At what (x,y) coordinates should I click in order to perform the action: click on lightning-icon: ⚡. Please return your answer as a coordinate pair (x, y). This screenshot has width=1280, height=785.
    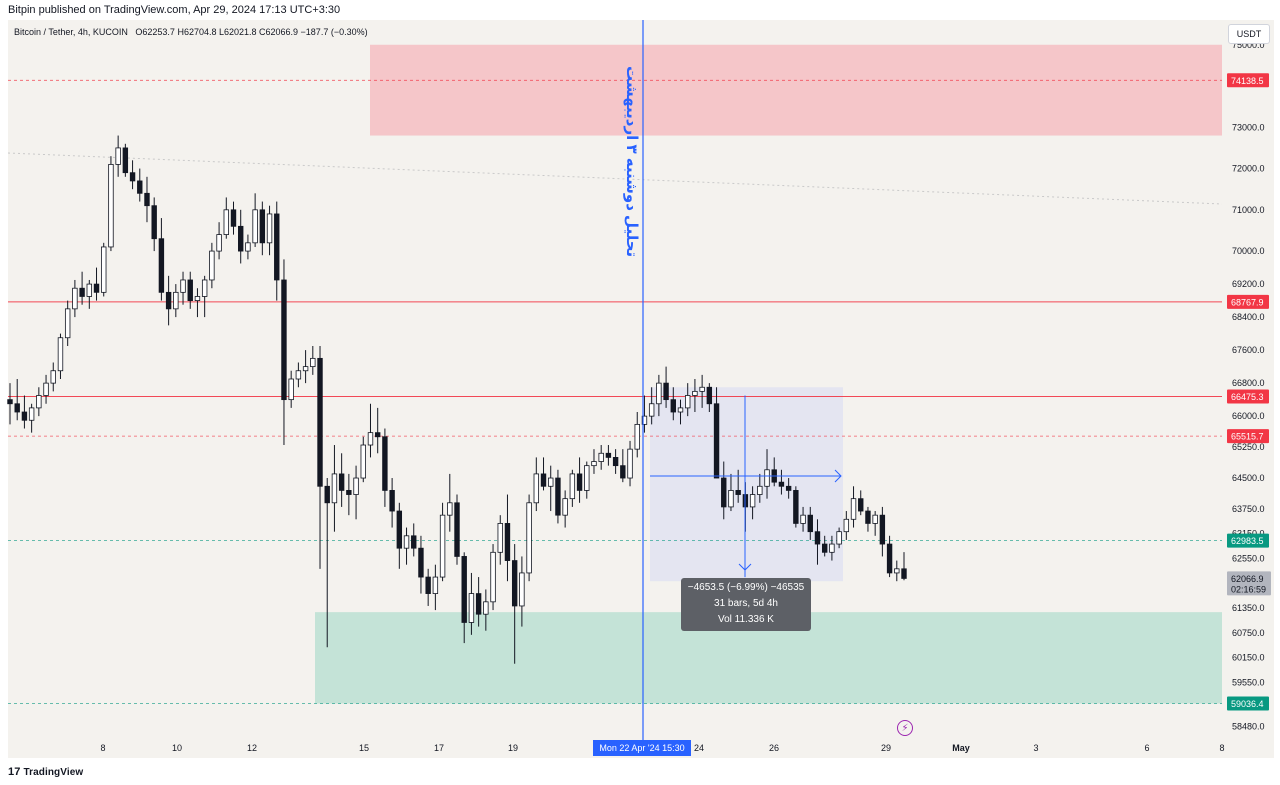
    Looking at the image, I should click on (905, 728).